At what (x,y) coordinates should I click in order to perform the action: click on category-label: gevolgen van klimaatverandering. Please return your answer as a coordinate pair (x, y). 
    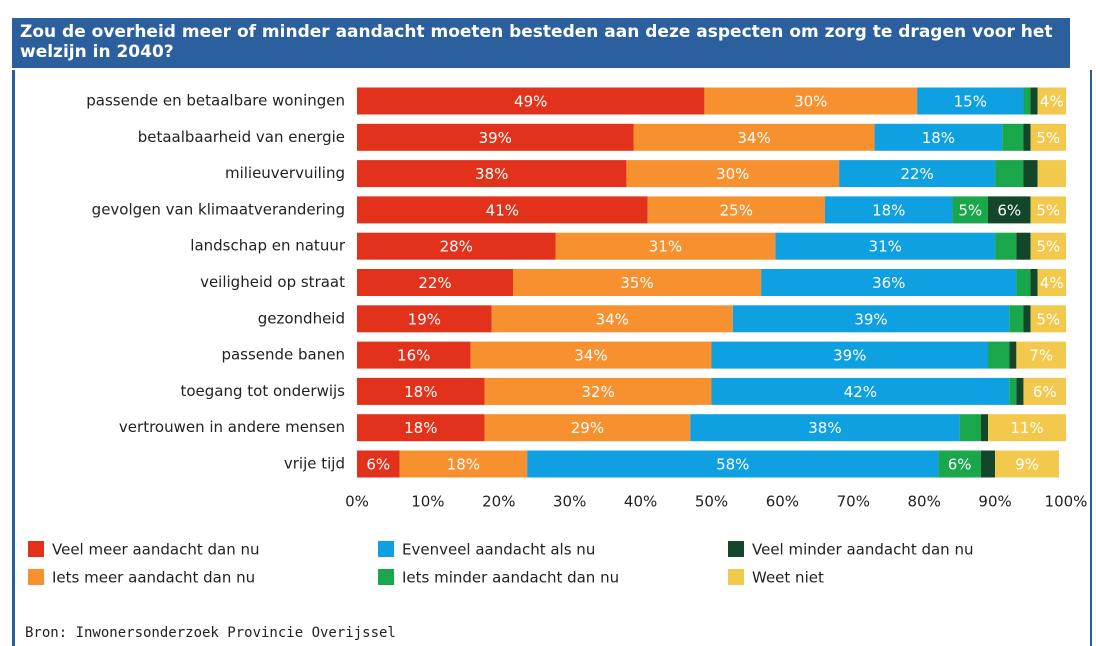
    Looking at the image, I should click on (218, 209).